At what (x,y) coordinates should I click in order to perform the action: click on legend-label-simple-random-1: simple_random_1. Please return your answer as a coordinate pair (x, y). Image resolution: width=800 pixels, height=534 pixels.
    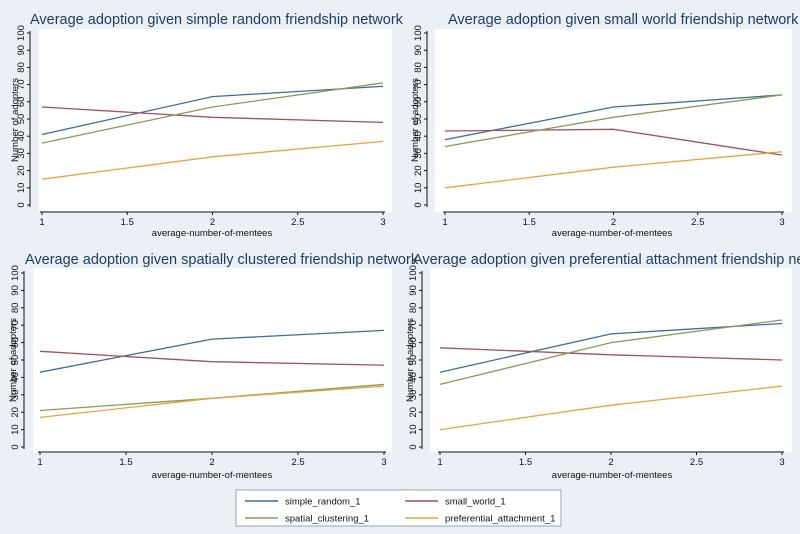
    Looking at the image, I should click on (323, 502).